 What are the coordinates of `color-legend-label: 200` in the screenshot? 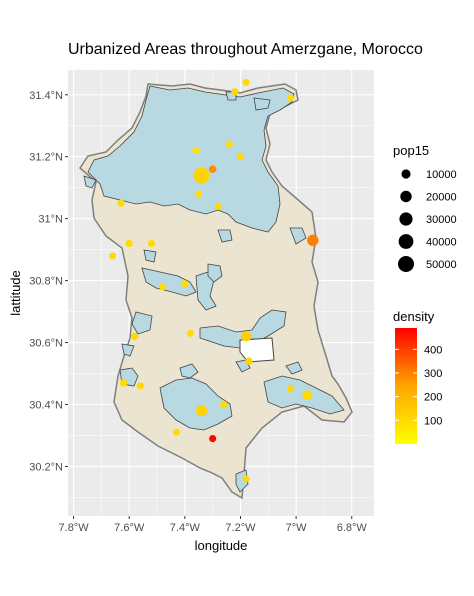 It's located at (433, 398).